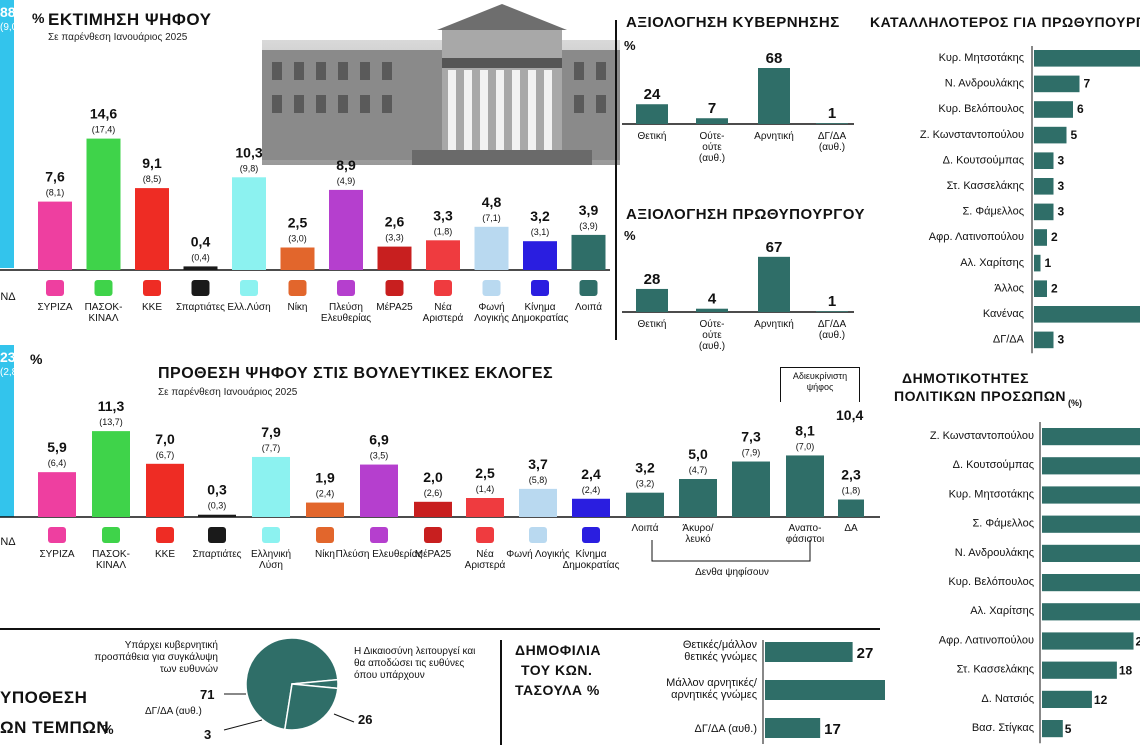  What do you see at coordinates (55, 193) in the screenshot?
I see `prev-label-1: (8,1)` at bounding box center [55, 193].